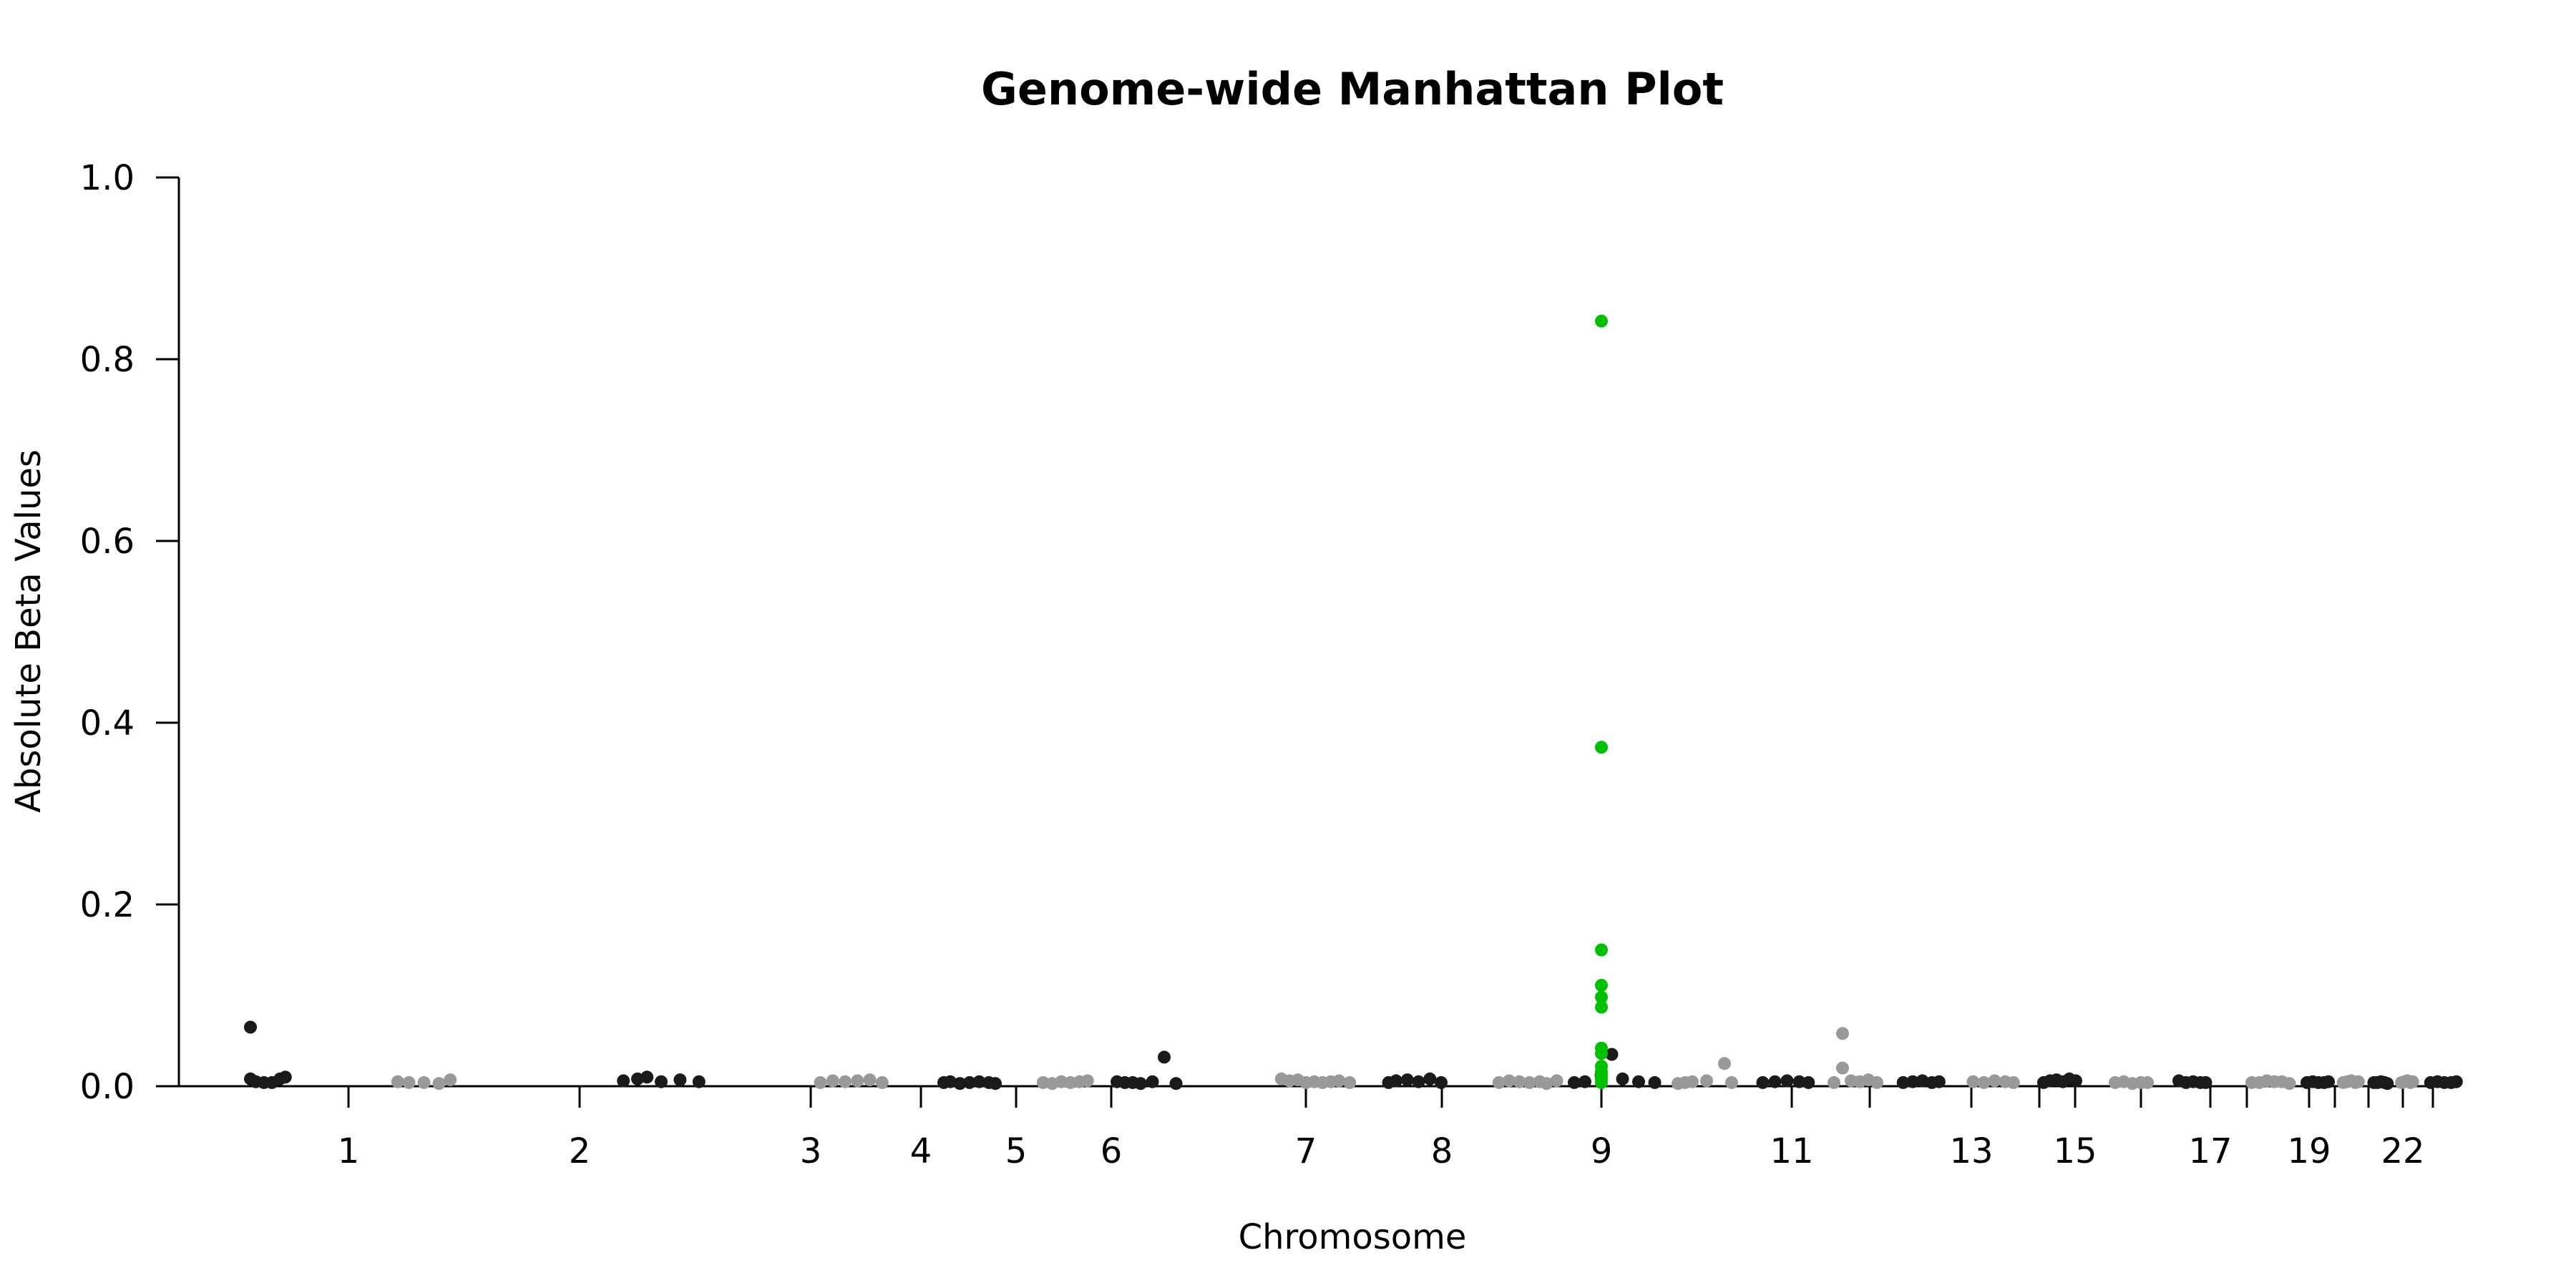 This screenshot has width=2576, height=1288. What do you see at coordinates (1112, 1151) in the screenshot?
I see `x-tick-label: 6` at bounding box center [1112, 1151].